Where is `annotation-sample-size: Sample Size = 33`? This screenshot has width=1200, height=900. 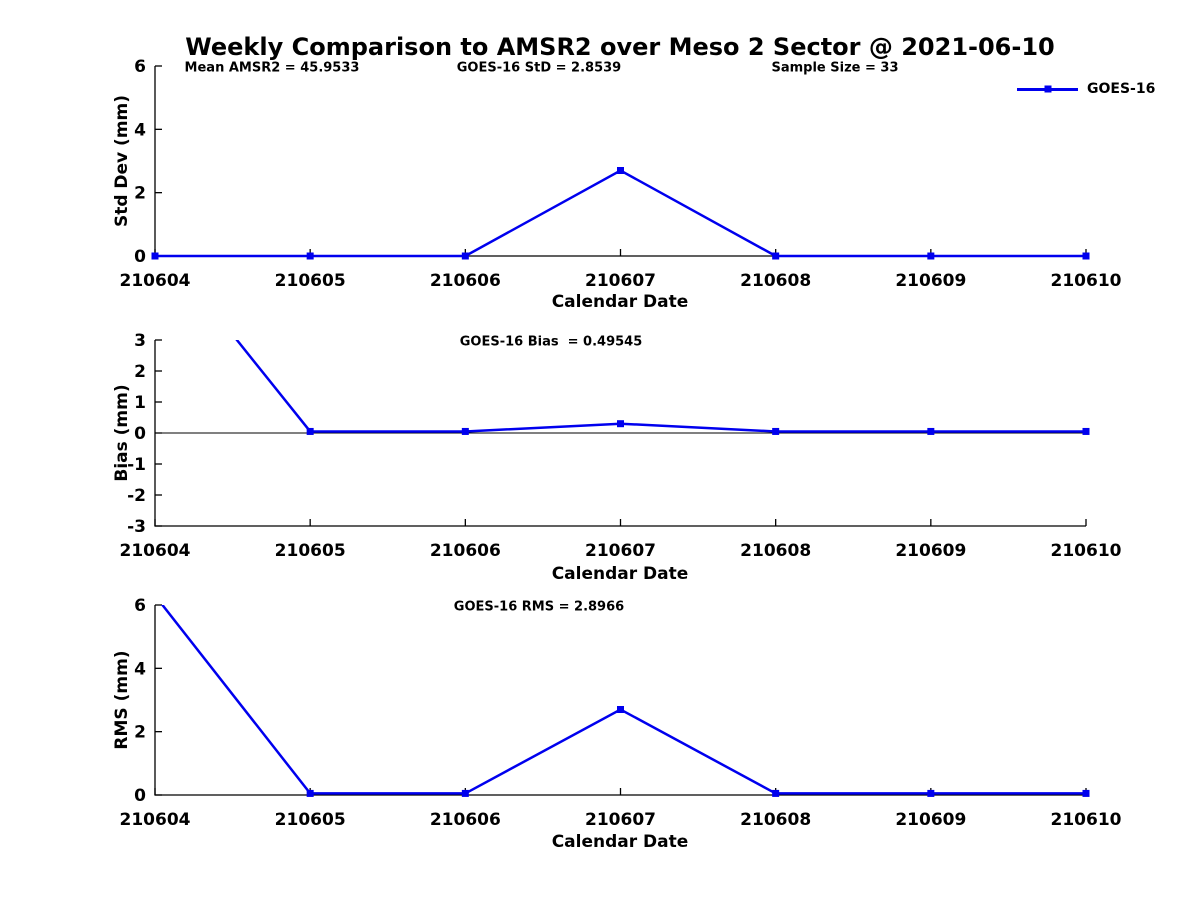
annotation-sample-size: Sample Size = 33 is located at coordinates (835, 68).